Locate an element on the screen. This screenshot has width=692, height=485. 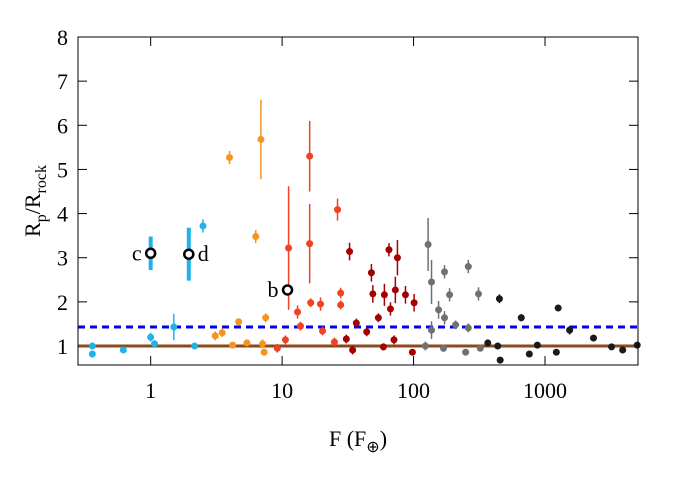
planet-label: b is located at coordinates (273, 289).